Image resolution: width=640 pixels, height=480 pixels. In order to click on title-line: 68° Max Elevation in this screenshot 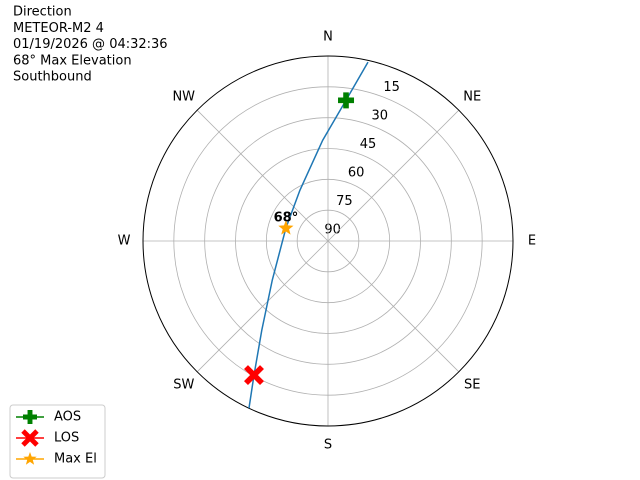, I will do `click(72, 60)`.